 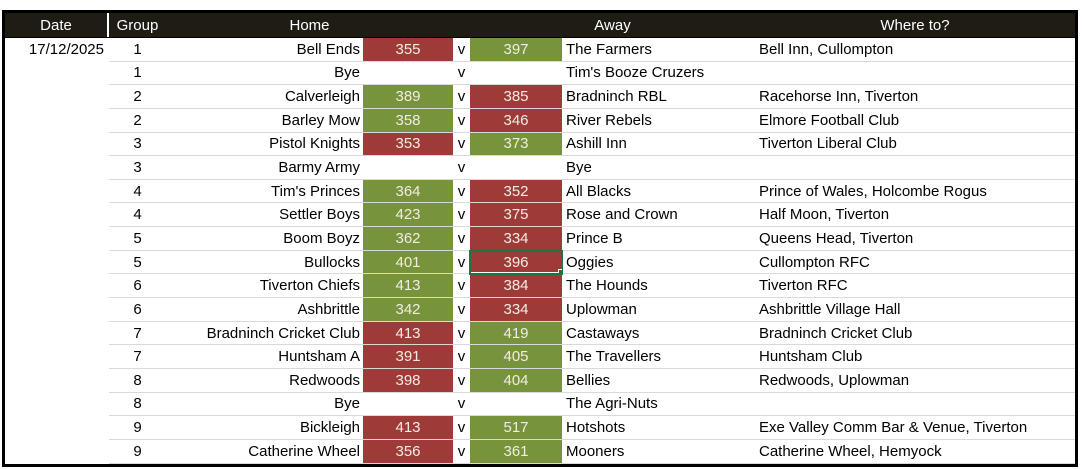 I want to click on home-score-cell: 391, so click(x=408, y=357).